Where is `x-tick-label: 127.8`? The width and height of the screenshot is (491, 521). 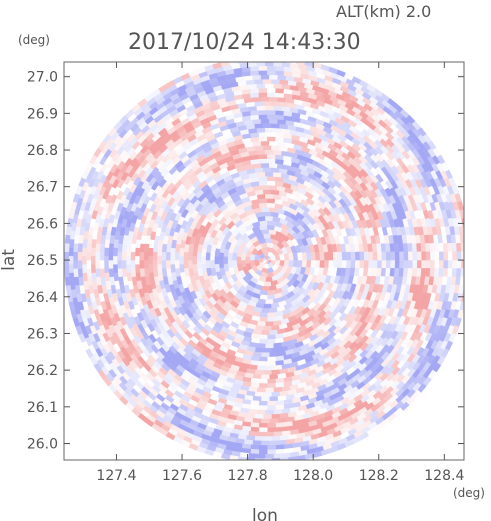
x-tick-label: 127.8 is located at coordinates (248, 476).